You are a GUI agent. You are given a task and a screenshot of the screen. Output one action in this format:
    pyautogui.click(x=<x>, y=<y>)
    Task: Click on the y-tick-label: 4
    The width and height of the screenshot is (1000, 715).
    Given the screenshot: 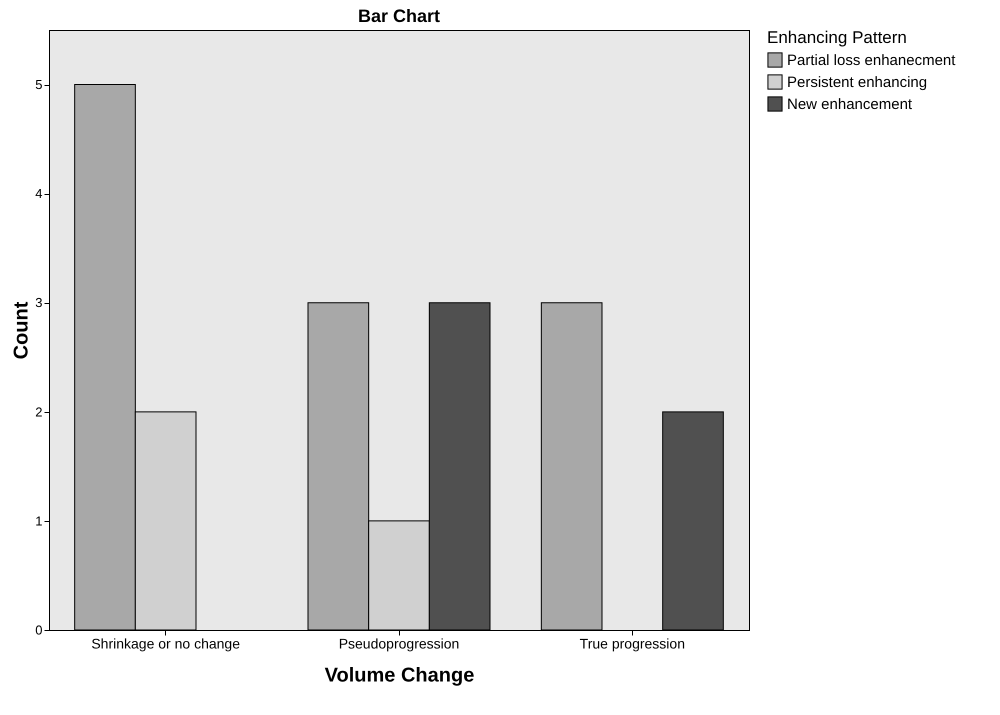 What is the action you would take?
    pyautogui.click(x=38, y=194)
    